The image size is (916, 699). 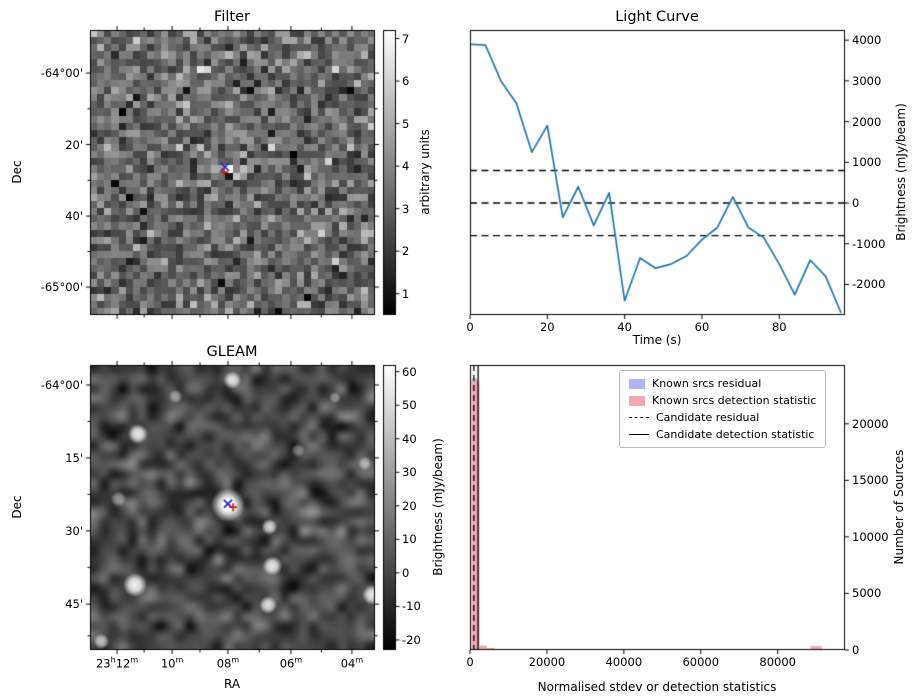 I want to click on legend-item-candidate-residual: Candidate residual, so click(x=722, y=417).